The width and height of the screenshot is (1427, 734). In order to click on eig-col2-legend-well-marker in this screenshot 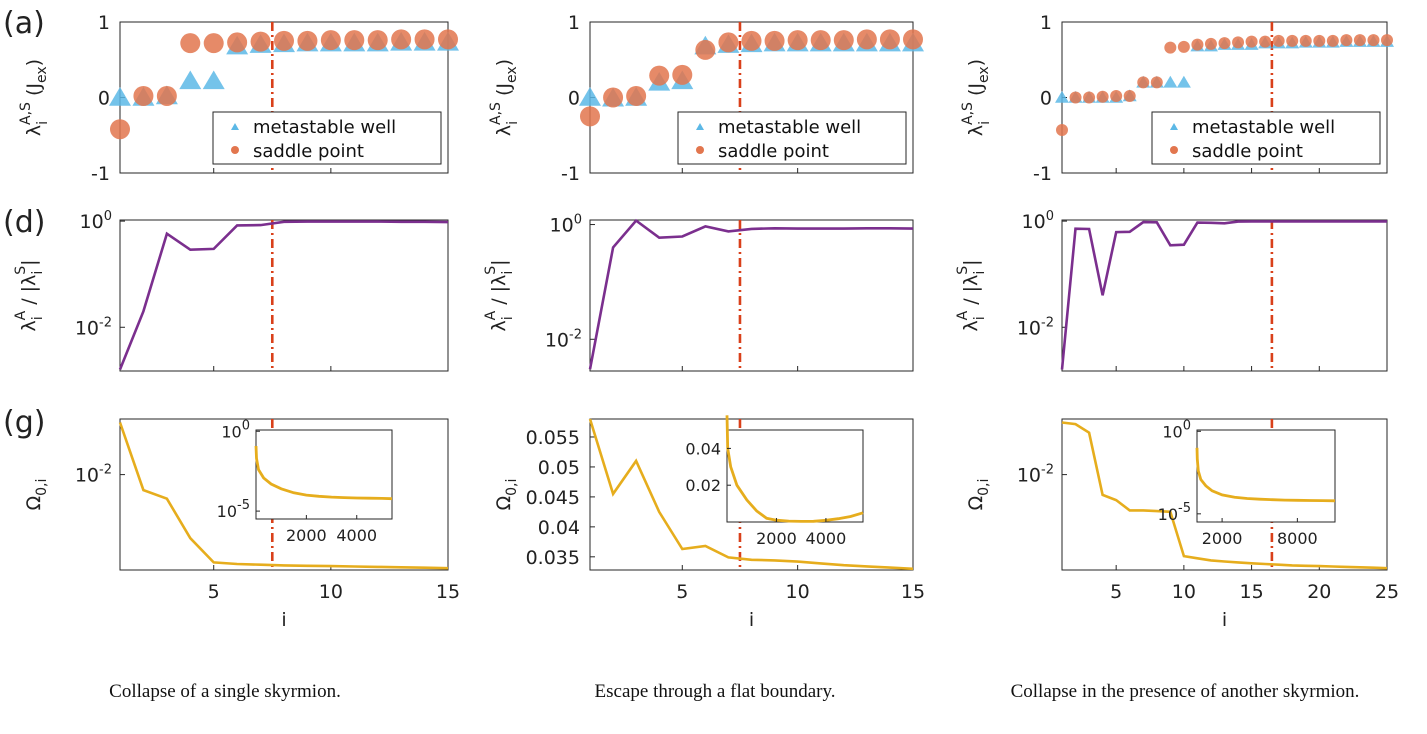, I will do `click(700, 126)`.